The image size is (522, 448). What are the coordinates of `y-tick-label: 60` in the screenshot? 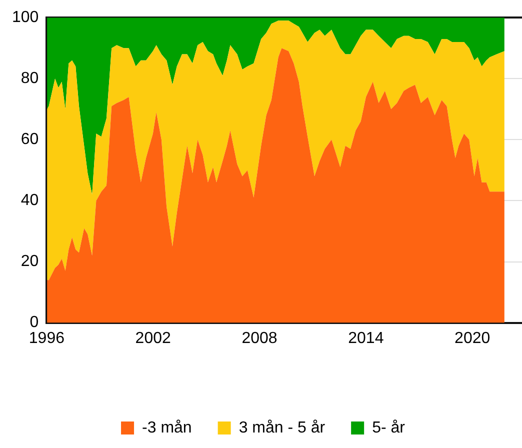 It's located at (29, 139).